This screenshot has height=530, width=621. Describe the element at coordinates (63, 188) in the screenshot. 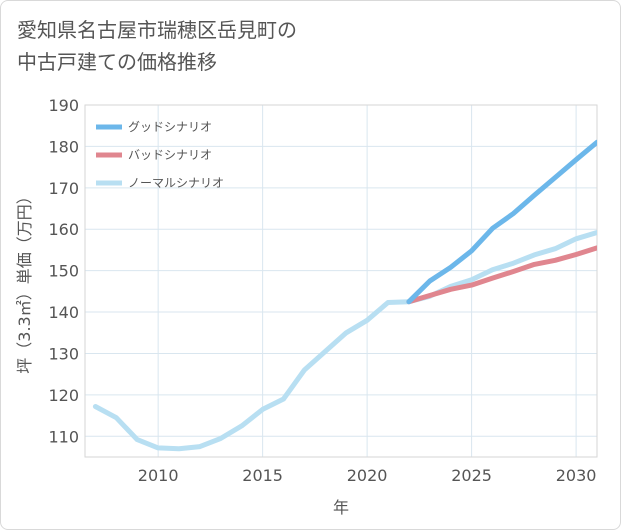

I see `y-tick-label: 170` at that location.